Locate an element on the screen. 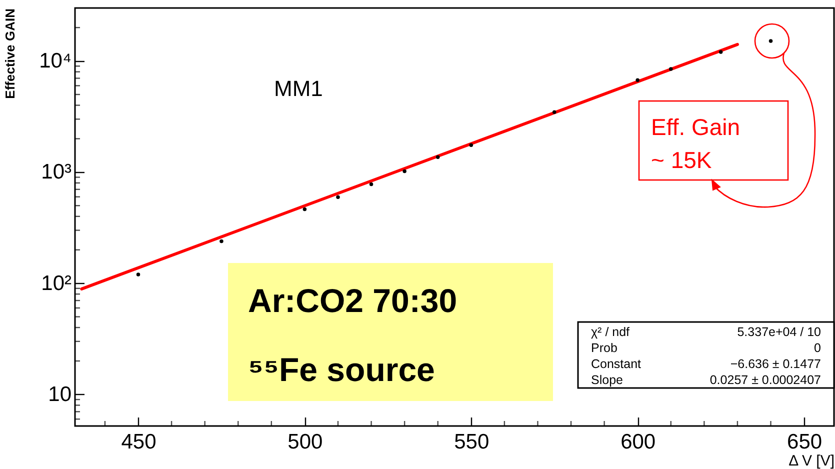 Image resolution: width=835 pixels, height=469 pixels. annotation: Constant is located at coordinates (616, 364).